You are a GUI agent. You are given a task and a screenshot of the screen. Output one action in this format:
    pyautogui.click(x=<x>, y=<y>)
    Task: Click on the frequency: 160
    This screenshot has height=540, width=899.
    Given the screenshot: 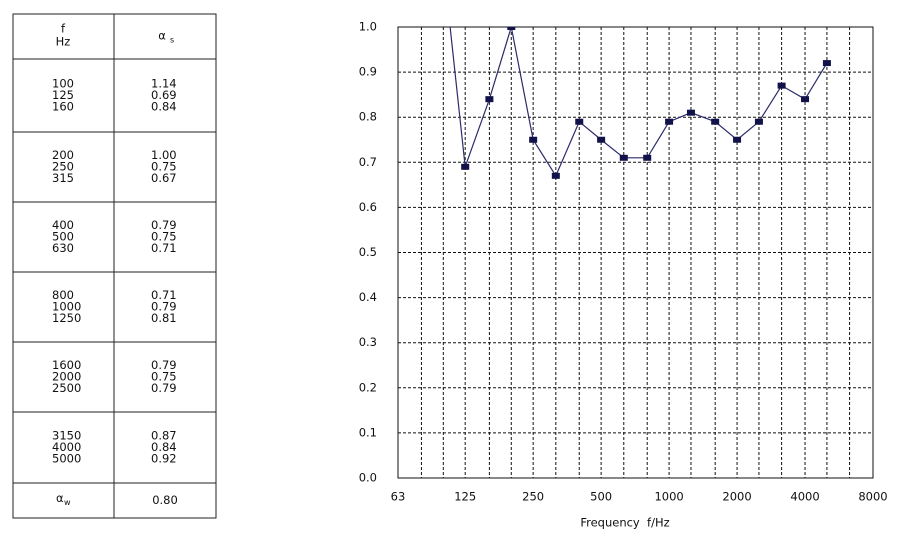 What is the action you would take?
    pyautogui.click(x=63, y=107)
    